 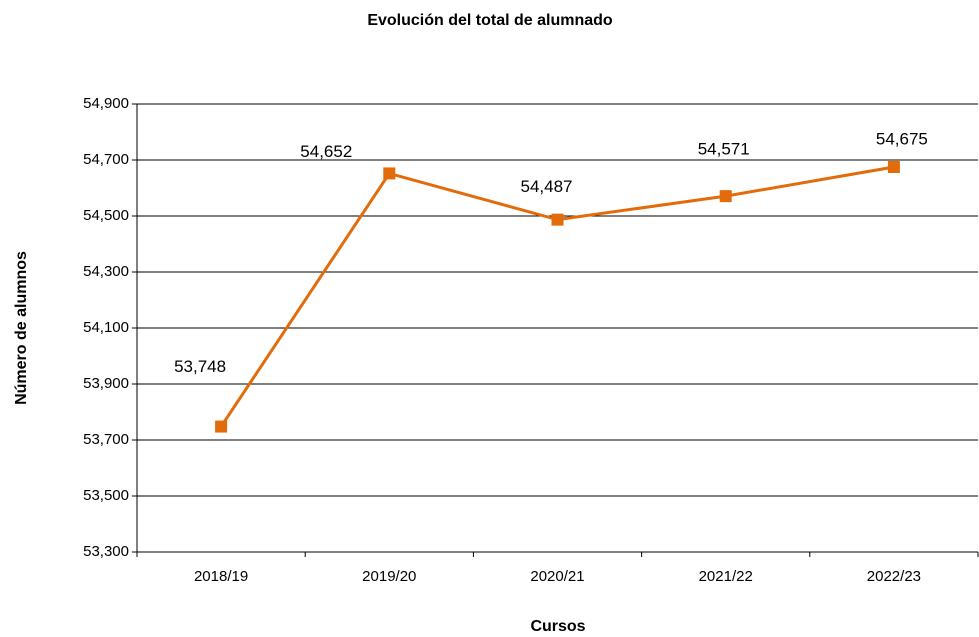 I want to click on y-tick-label: 53,700, so click(x=106, y=439).